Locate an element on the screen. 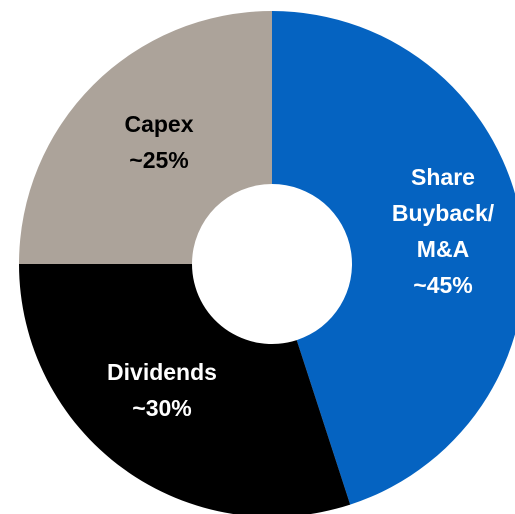  value-label: ~30% is located at coordinates (162, 408).